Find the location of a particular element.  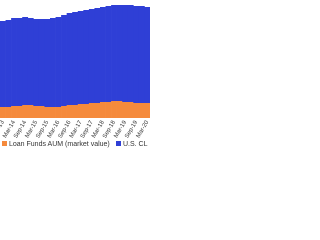

legend-label: U.S. CL is located at coordinates (135, 144).